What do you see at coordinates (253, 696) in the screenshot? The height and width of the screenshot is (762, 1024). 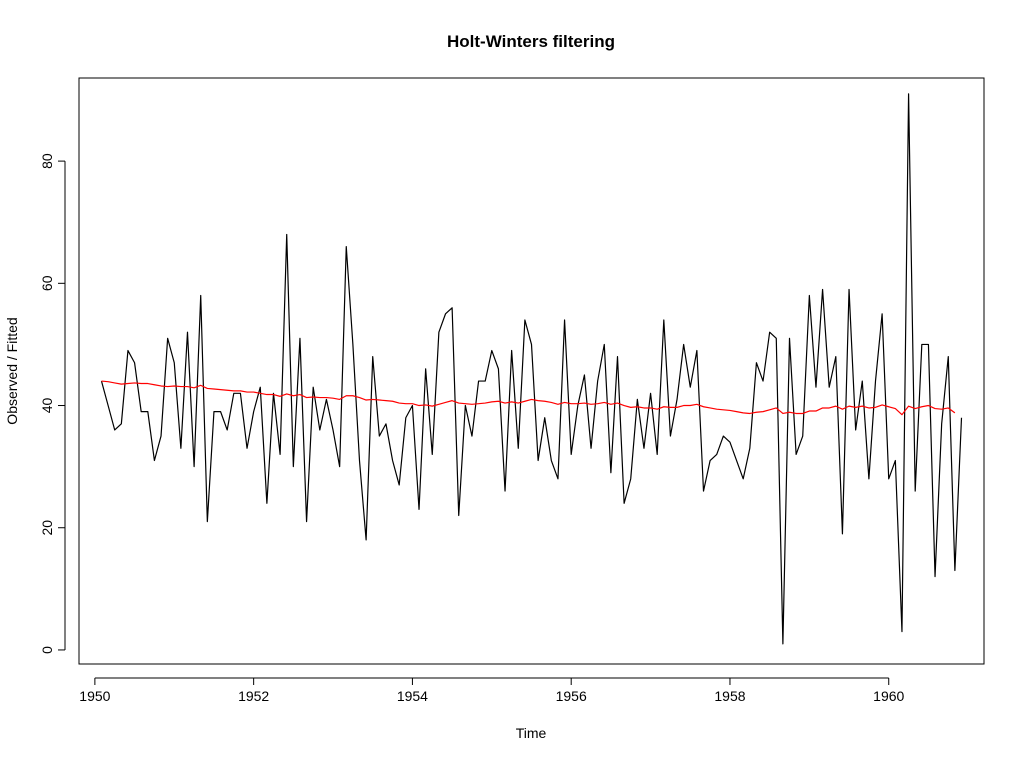 I see `x-tick-label: 1952` at bounding box center [253, 696].